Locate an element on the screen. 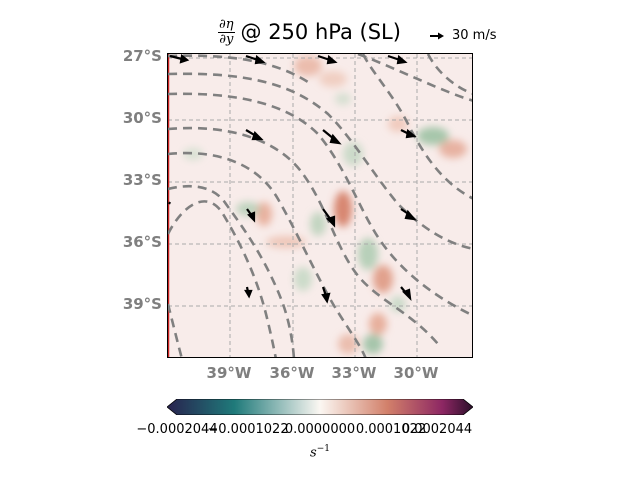  partial-derivative-symbol: ∂η ∂y is located at coordinates (226, 31).